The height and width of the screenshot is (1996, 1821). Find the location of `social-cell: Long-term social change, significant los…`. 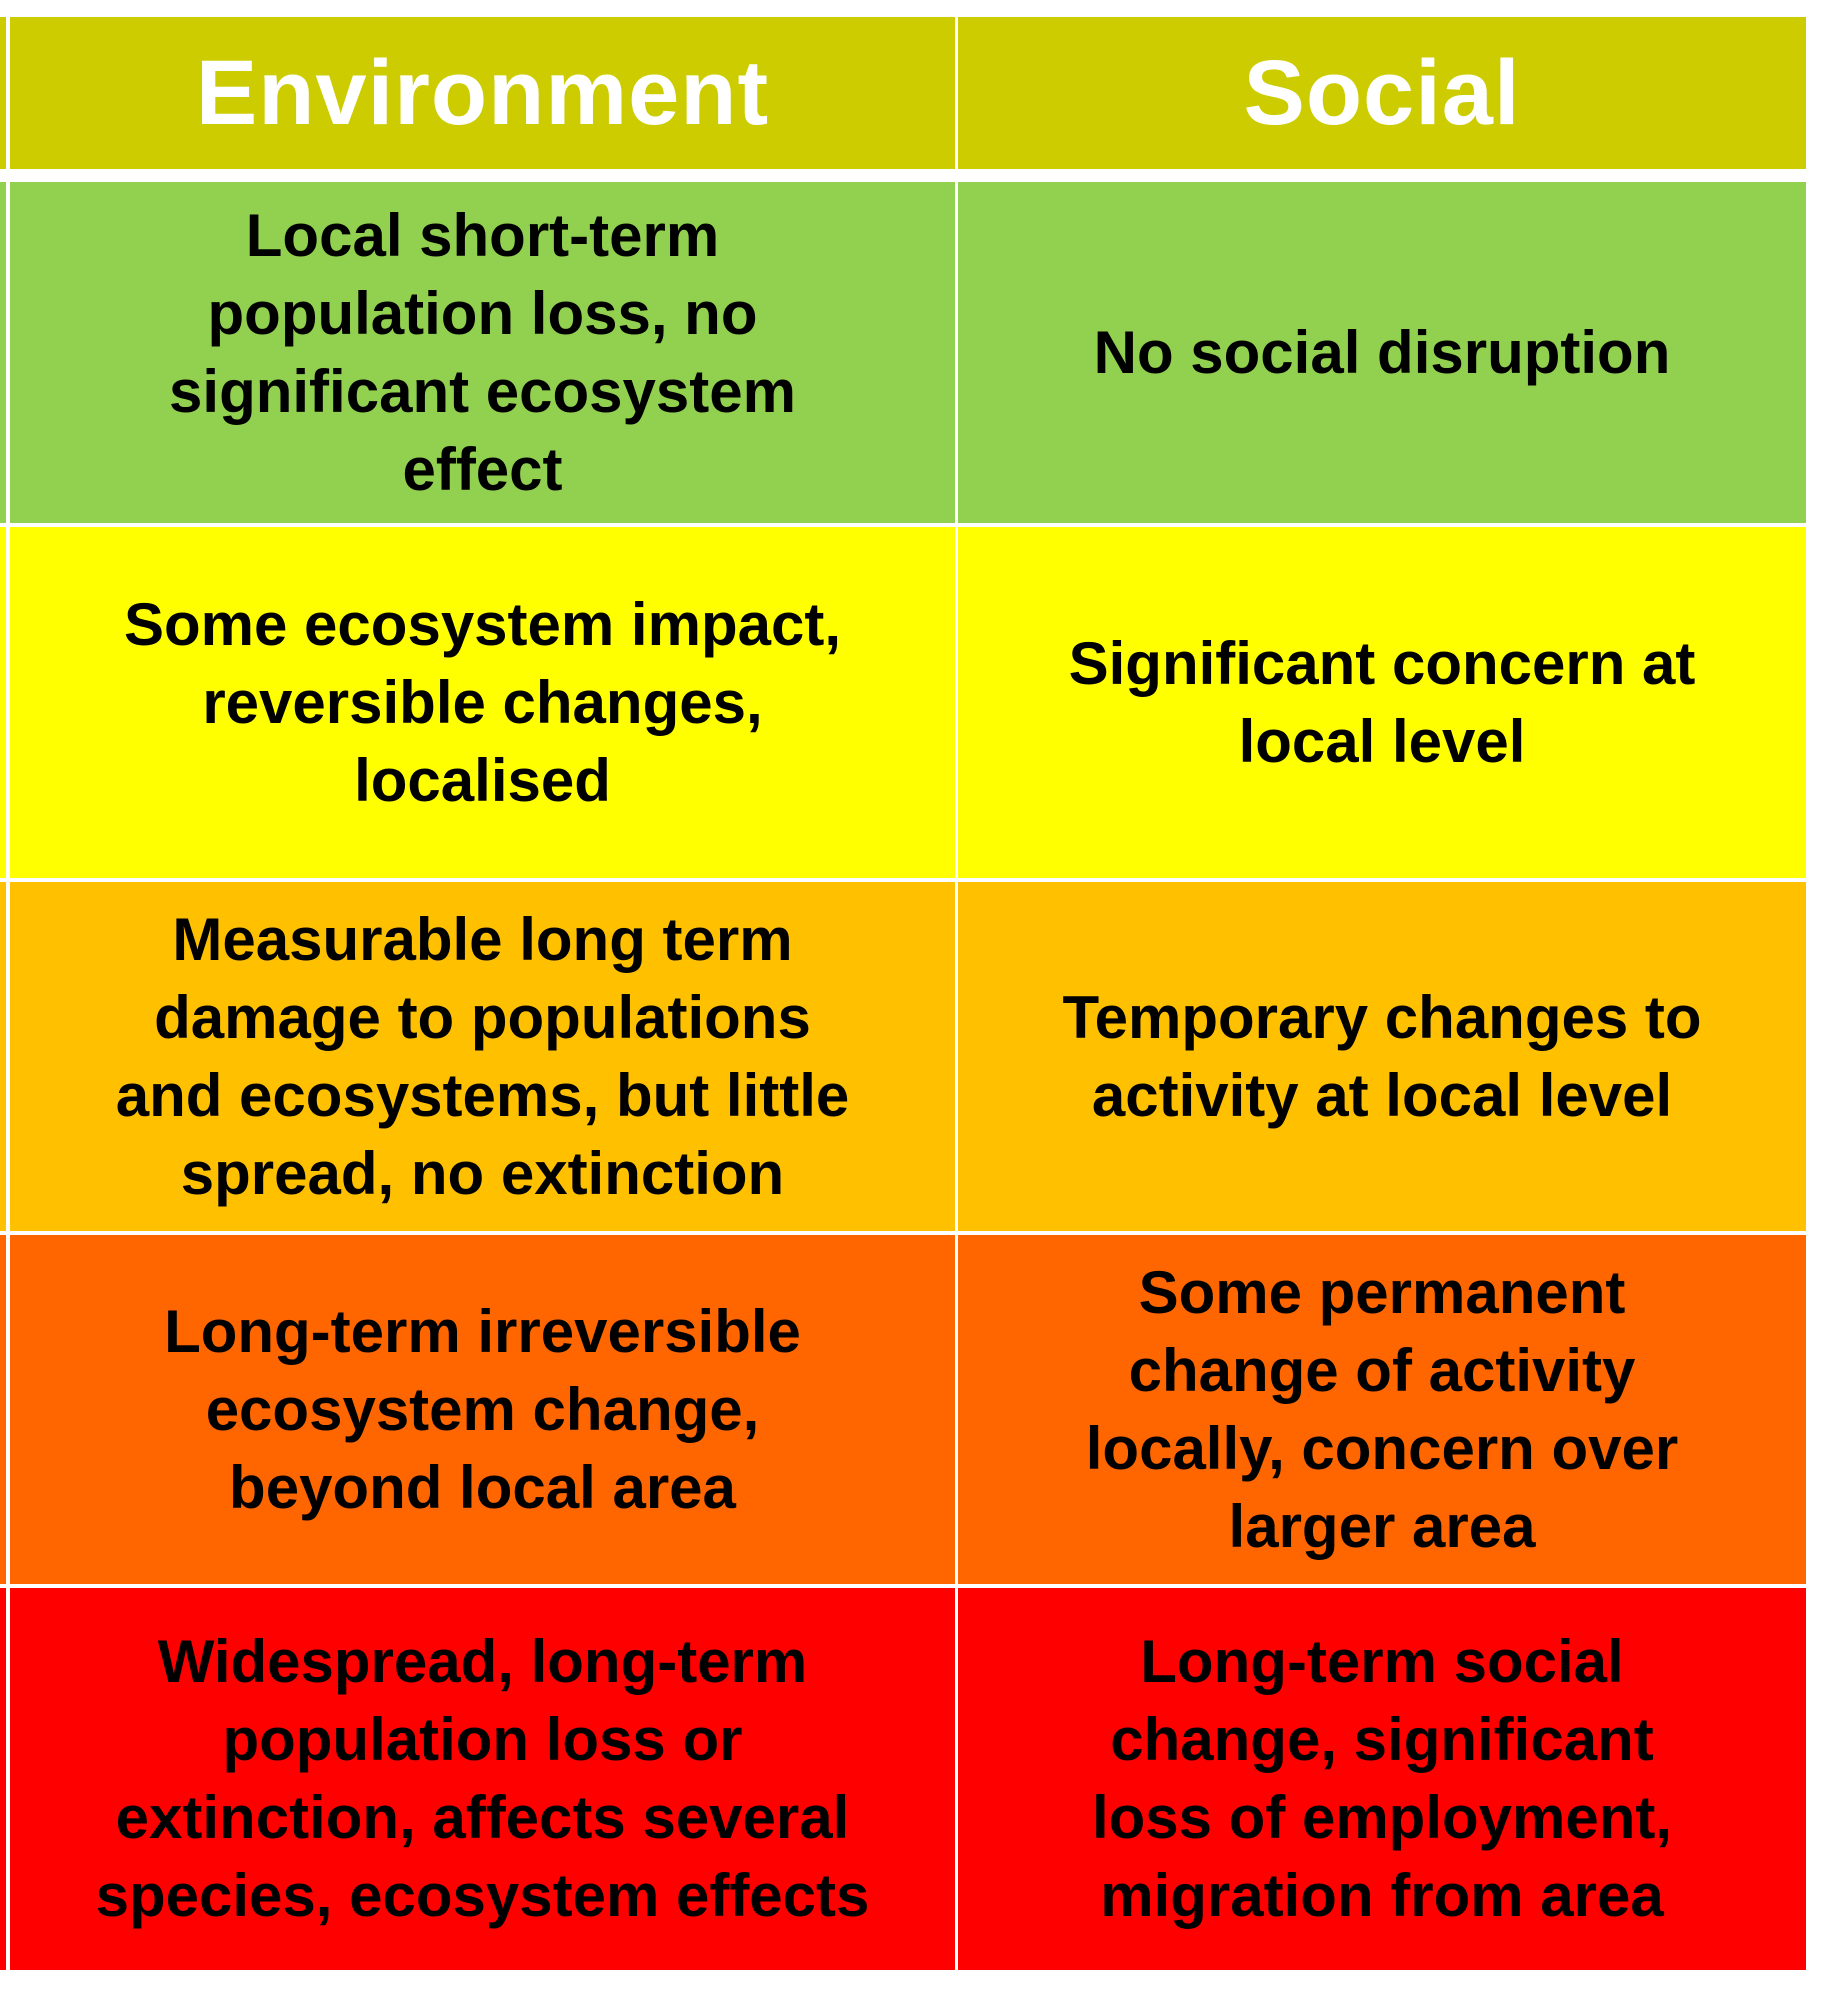

social-cell: Long-term social change, significant los… is located at coordinates (1382, 1779).